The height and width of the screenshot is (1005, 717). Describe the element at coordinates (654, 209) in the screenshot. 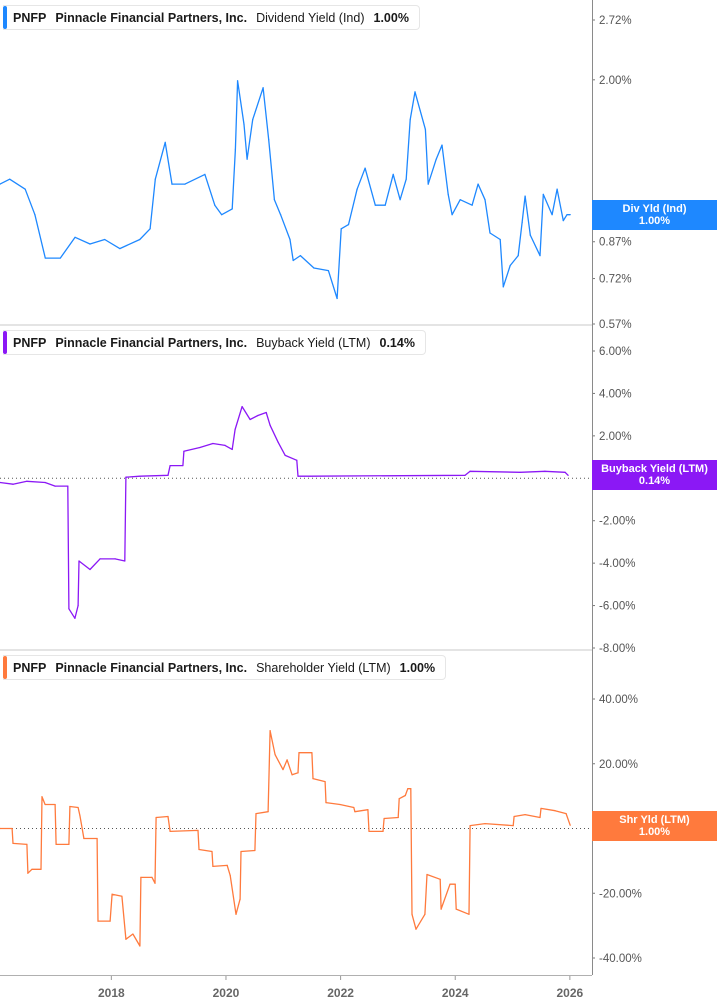

I see `badge-label: Div Yld (Ind)` at that location.